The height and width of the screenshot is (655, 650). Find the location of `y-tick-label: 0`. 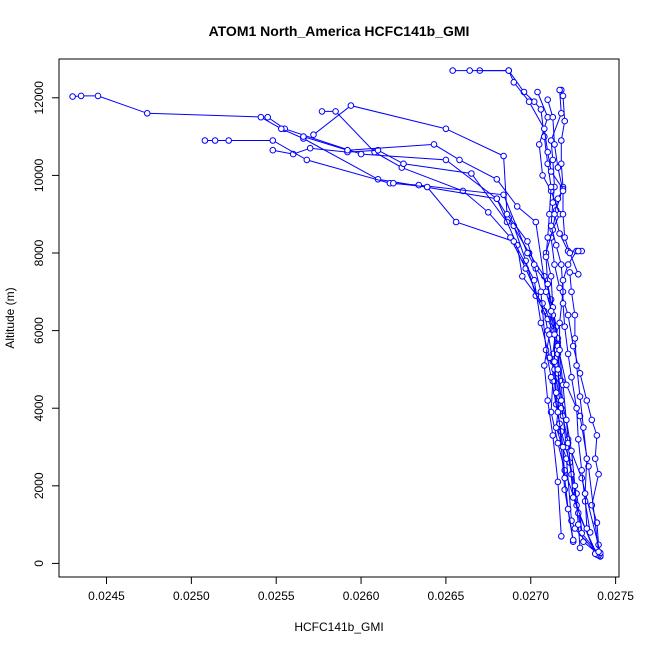

y-tick-label: 0 is located at coordinates (39, 563).